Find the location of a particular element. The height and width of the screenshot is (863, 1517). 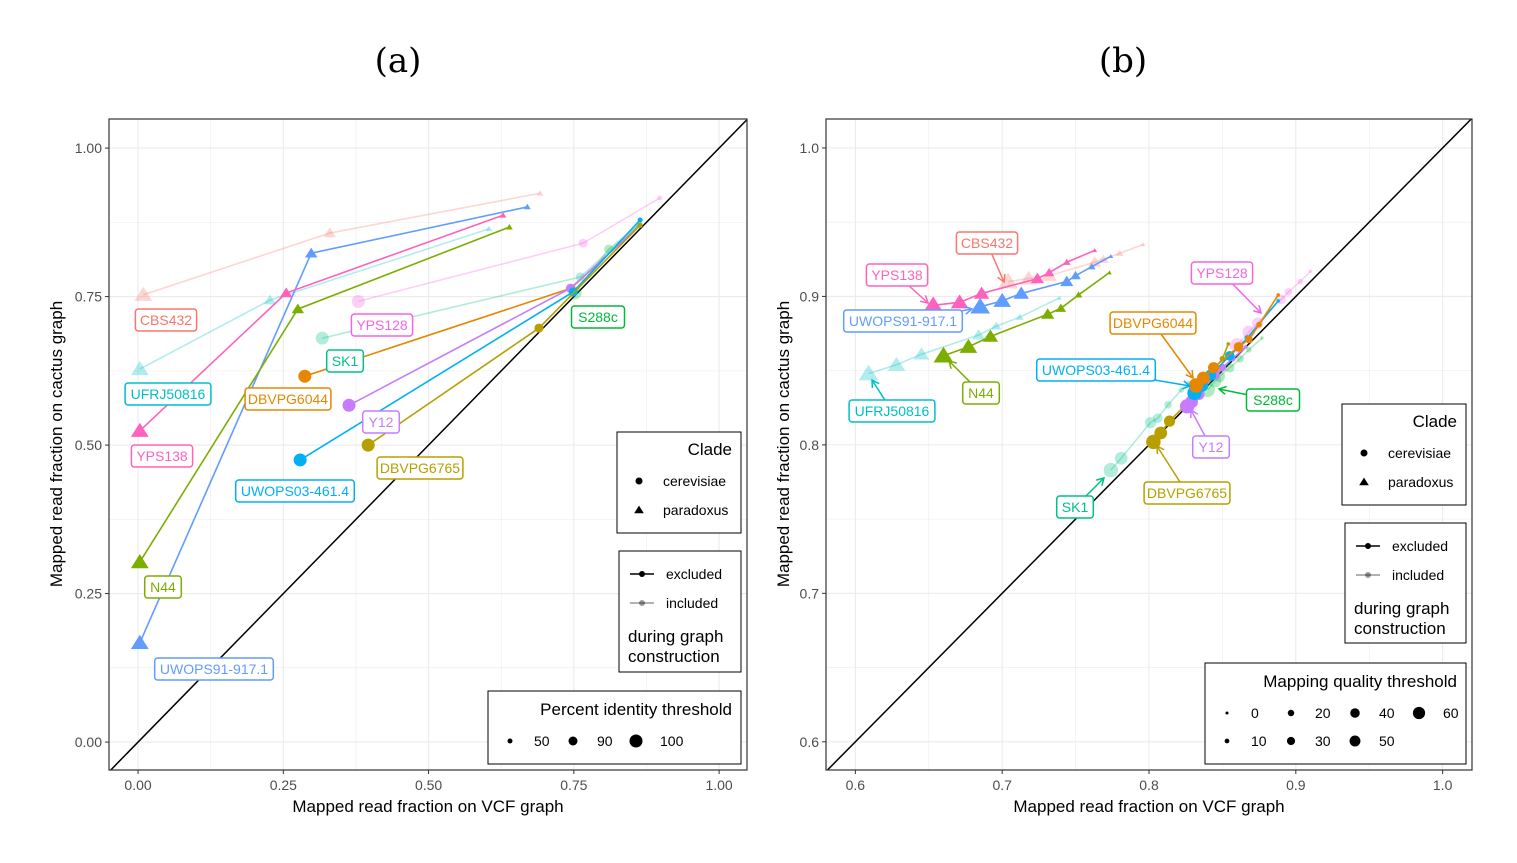

y-tick-label: 0.6 is located at coordinates (810, 742).